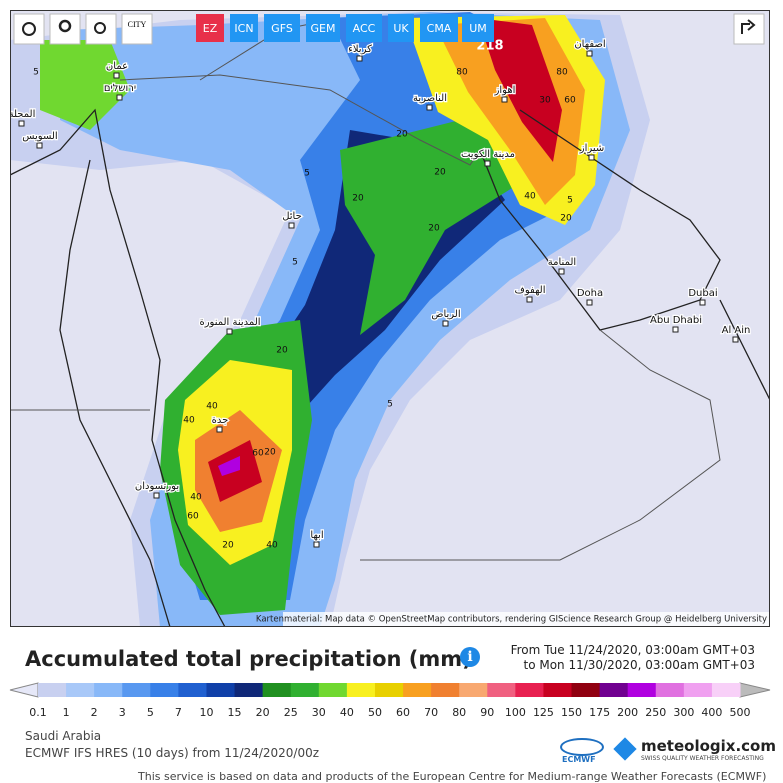  What do you see at coordinates (157, 486) in the screenshot?
I see `city-label: بورتسودان` at bounding box center [157, 486].